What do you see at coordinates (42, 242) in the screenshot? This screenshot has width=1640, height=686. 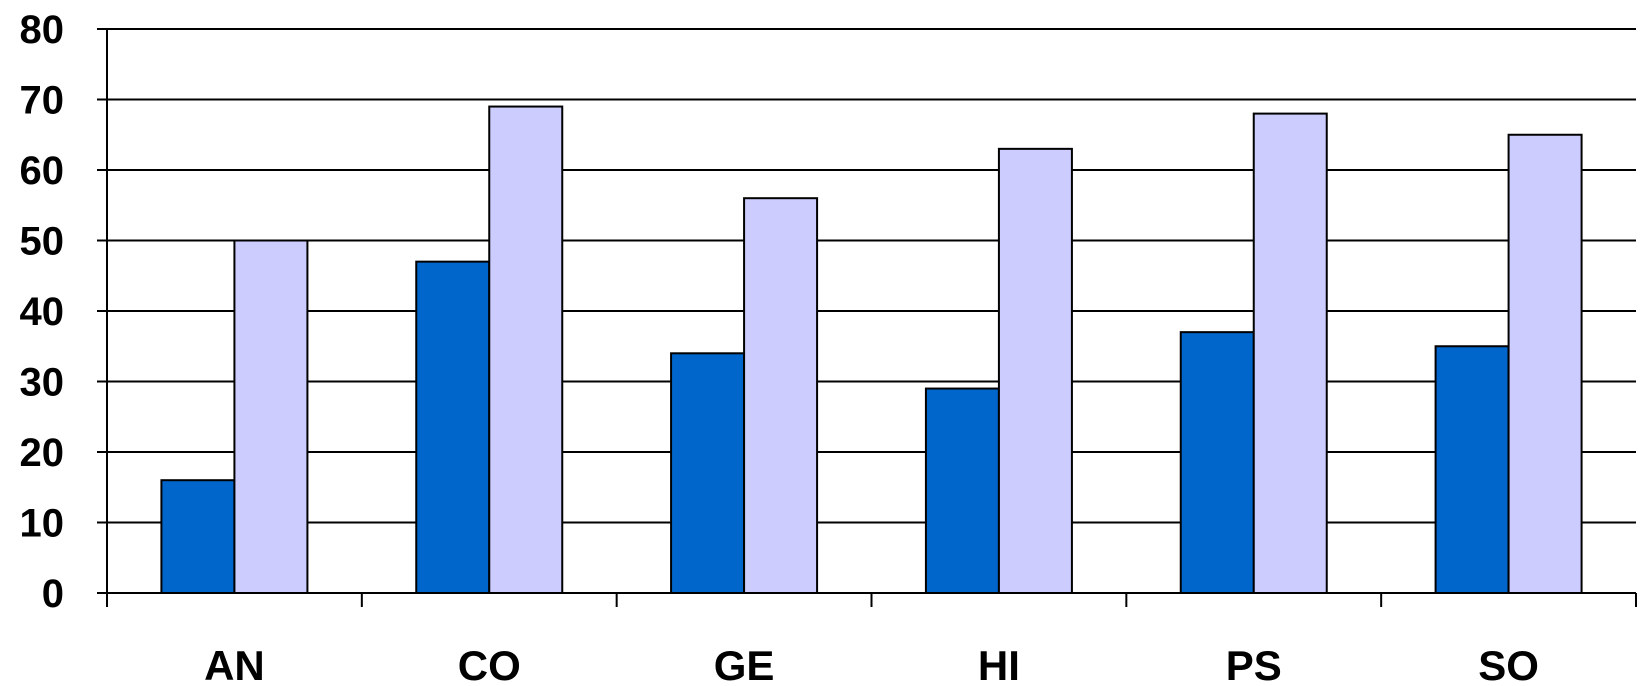 I see `y-tick-label-50: 50` at bounding box center [42, 242].